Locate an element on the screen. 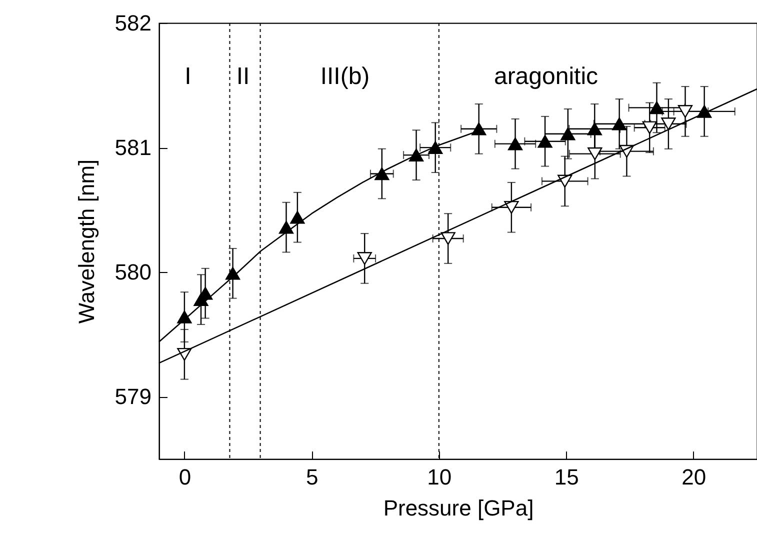 The width and height of the screenshot is (757, 555). y-axis-title: Wavelength [nm] is located at coordinates (86, 241).